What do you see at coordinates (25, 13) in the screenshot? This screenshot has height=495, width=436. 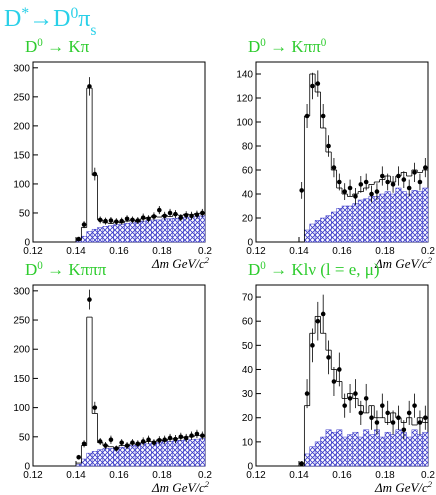 I see `text-part: *` at bounding box center [25, 13].